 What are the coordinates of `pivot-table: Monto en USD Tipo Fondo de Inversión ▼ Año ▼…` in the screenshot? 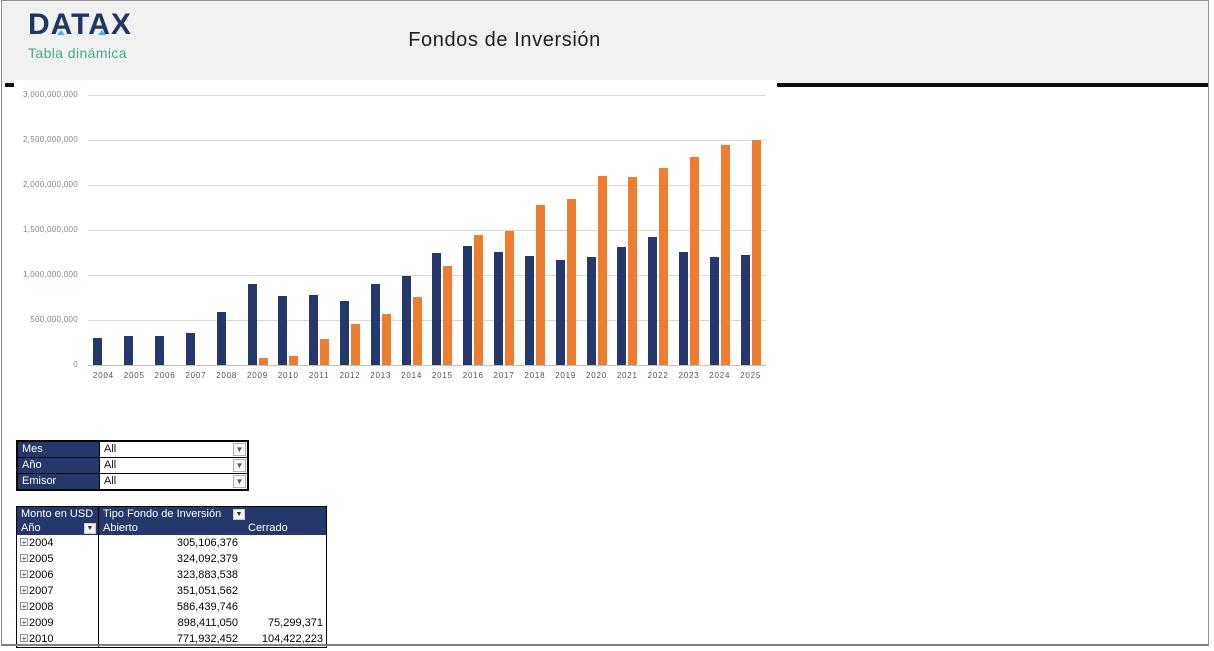 It's located at (171, 577).